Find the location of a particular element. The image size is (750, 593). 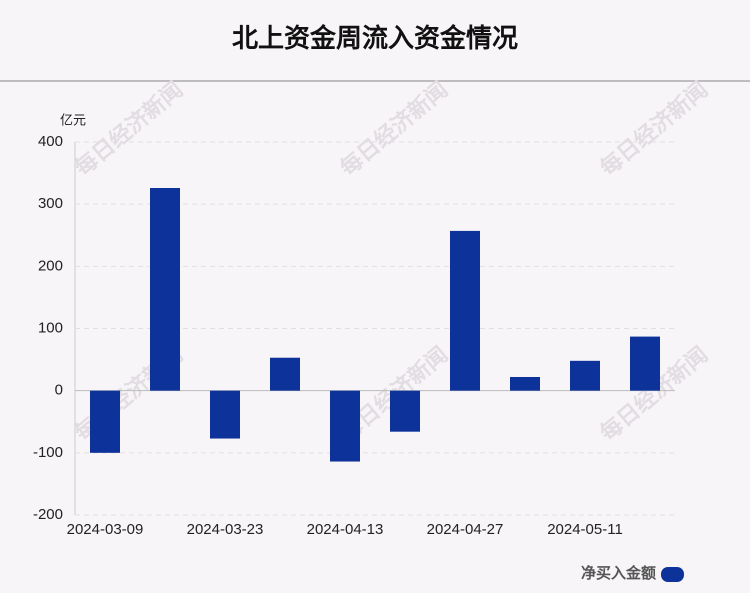

y-axis-label: 亿元 is located at coordinates (73, 119).